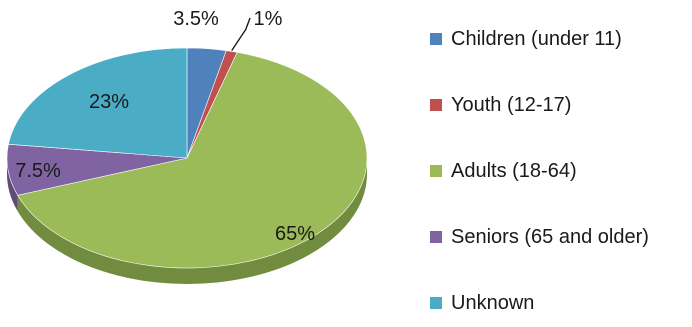  Describe the element at coordinates (436, 171) in the screenshot. I see `legend-swatch-adults` at that location.